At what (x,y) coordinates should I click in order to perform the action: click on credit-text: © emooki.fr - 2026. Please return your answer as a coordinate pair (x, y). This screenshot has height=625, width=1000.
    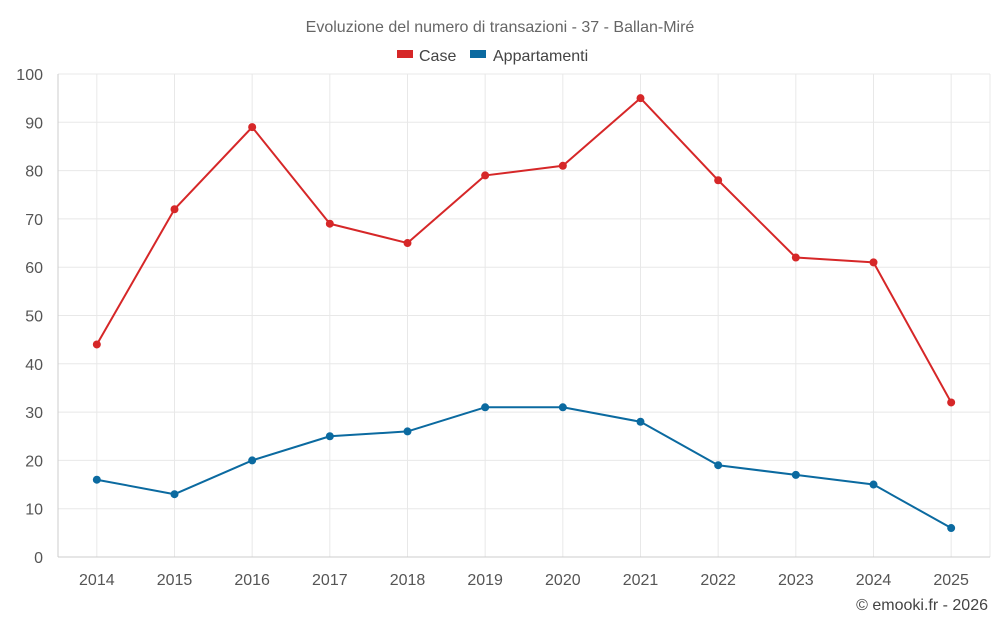
    Looking at the image, I should click on (922, 605).